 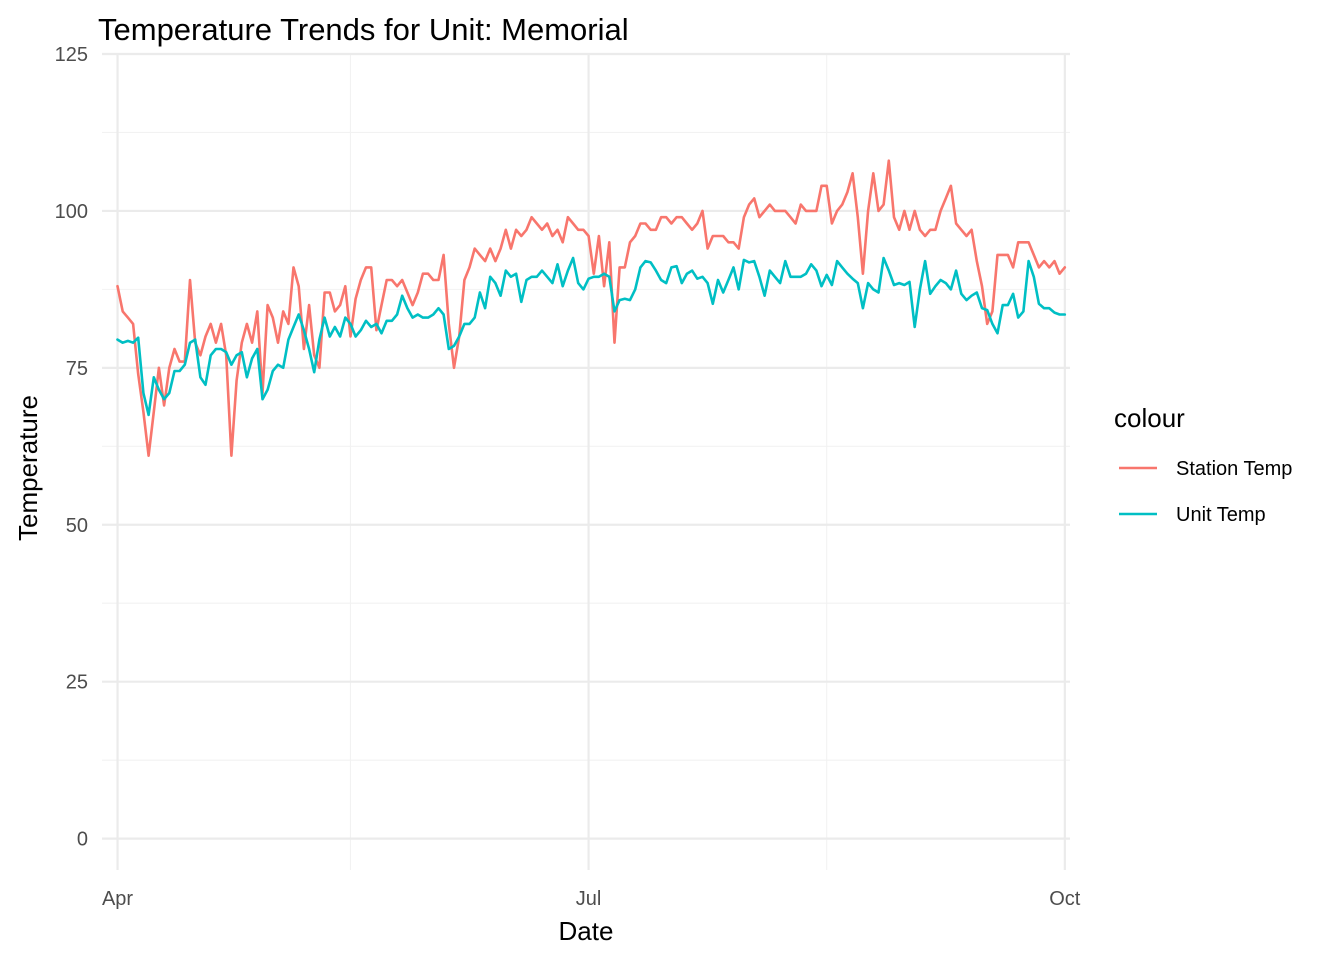 What do you see at coordinates (82, 840) in the screenshot?
I see `y-tick-label: 0` at bounding box center [82, 840].